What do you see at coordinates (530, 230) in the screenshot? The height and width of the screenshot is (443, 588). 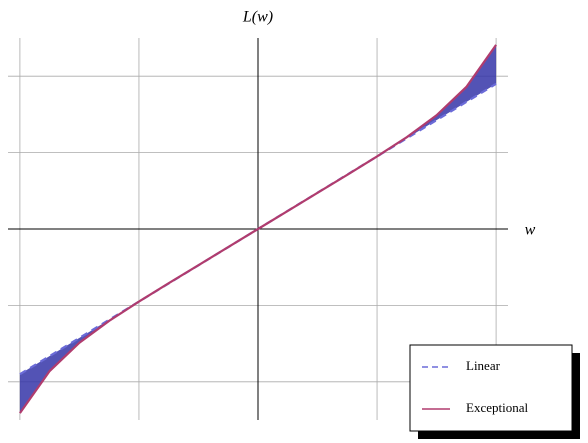 I see `x-axis-label: w` at bounding box center [530, 230].